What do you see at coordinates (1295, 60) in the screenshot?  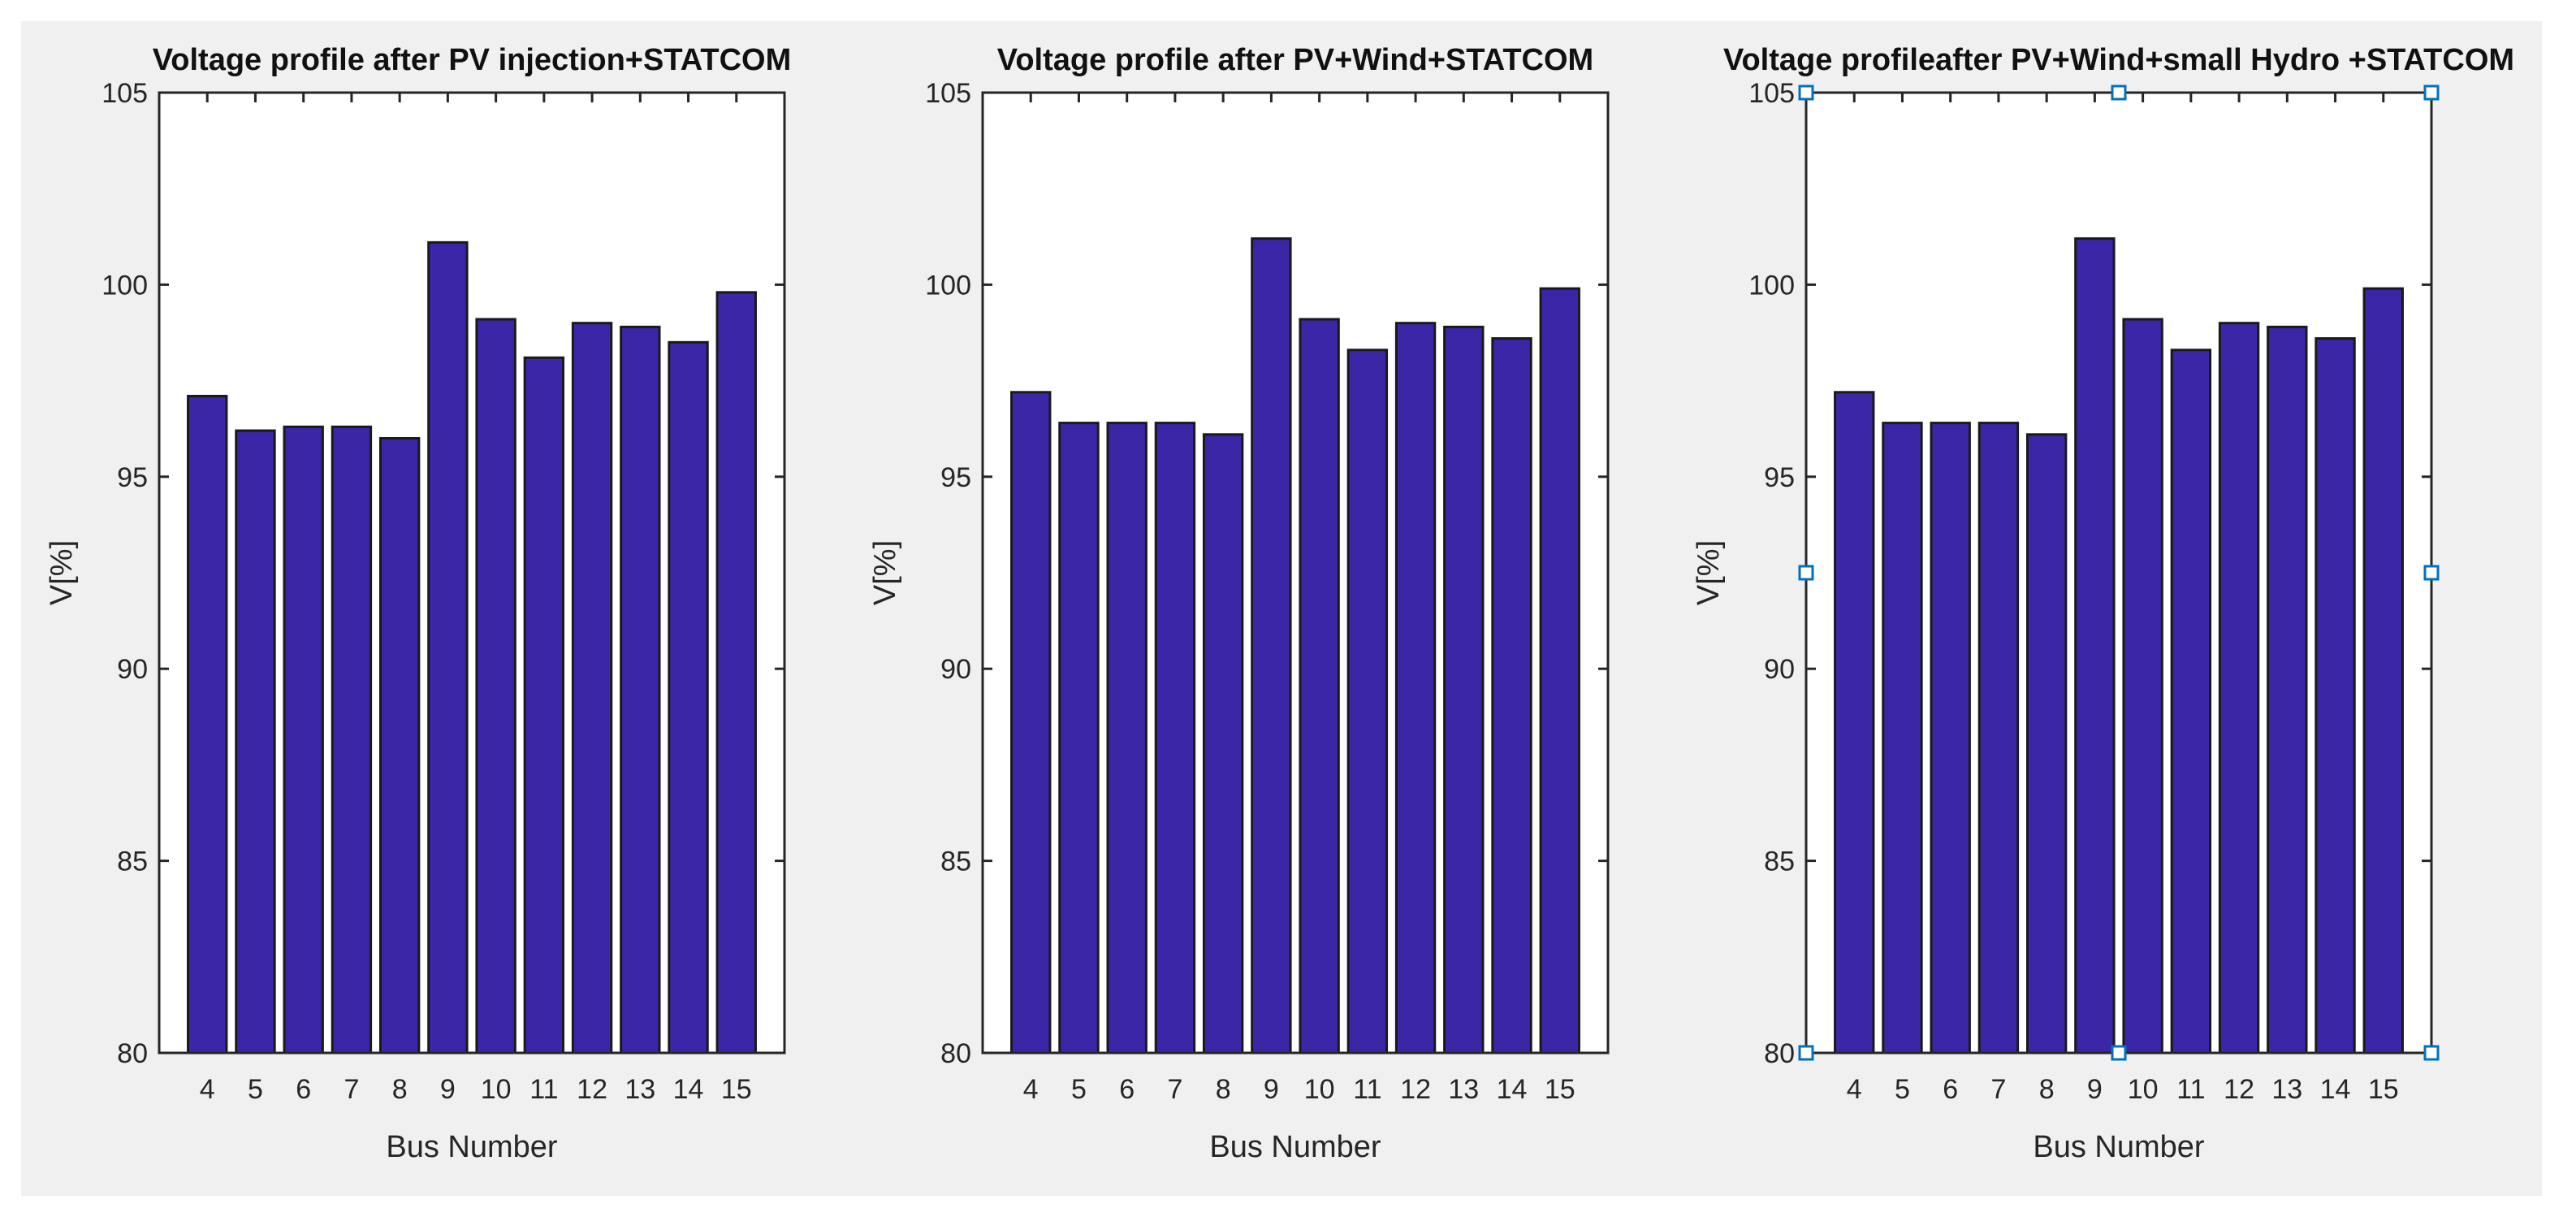 I see `chart-title: Voltage profile after PV+Wind+STATCOM` at bounding box center [1295, 60].